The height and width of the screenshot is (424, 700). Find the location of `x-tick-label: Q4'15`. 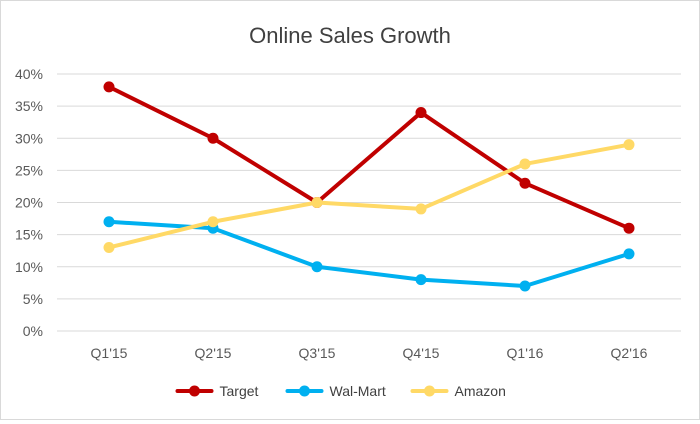

x-tick-label: Q4'15 is located at coordinates (421, 353).